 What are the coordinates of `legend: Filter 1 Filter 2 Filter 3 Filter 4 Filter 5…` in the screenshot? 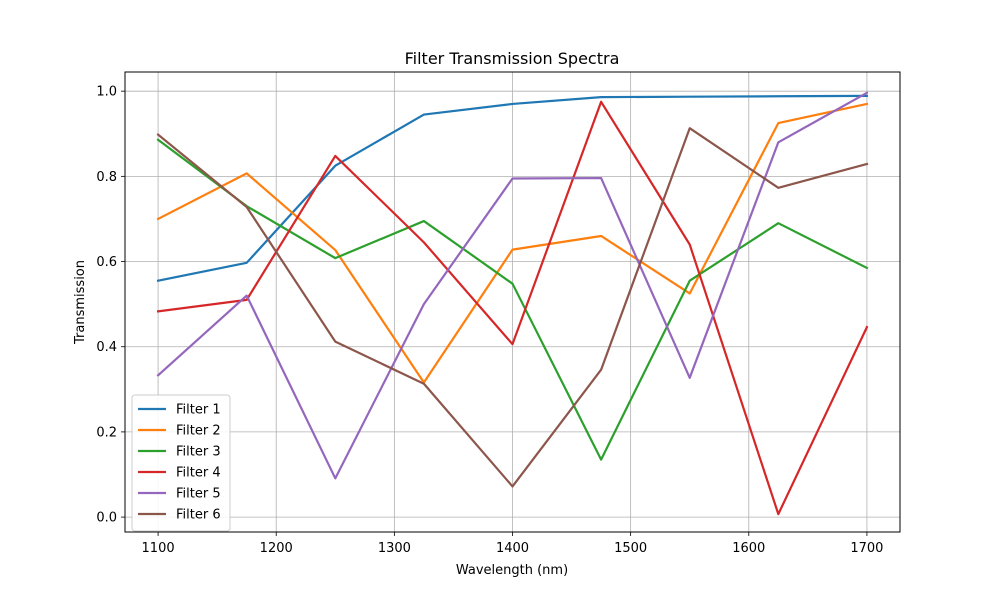 It's located at (181, 463).